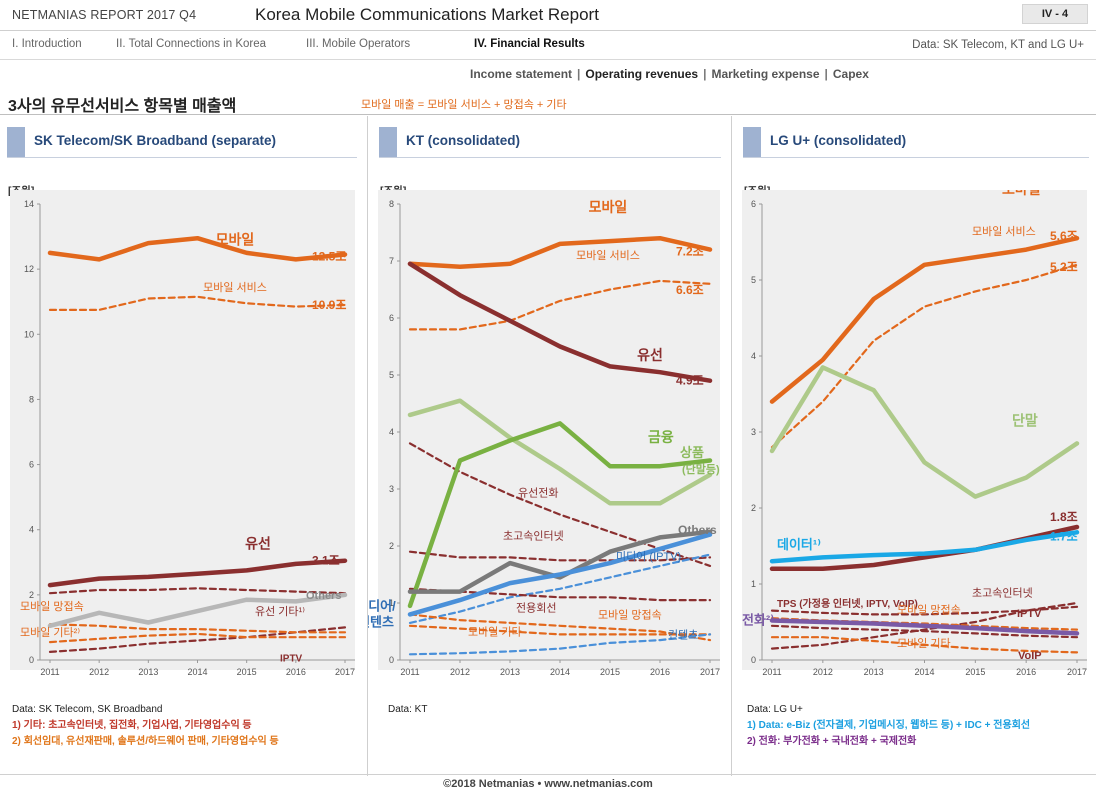 This screenshot has width=1096, height=805. Describe the element at coordinates (550, 157) in the screenshot. I see `kt-header-underline` at that location.